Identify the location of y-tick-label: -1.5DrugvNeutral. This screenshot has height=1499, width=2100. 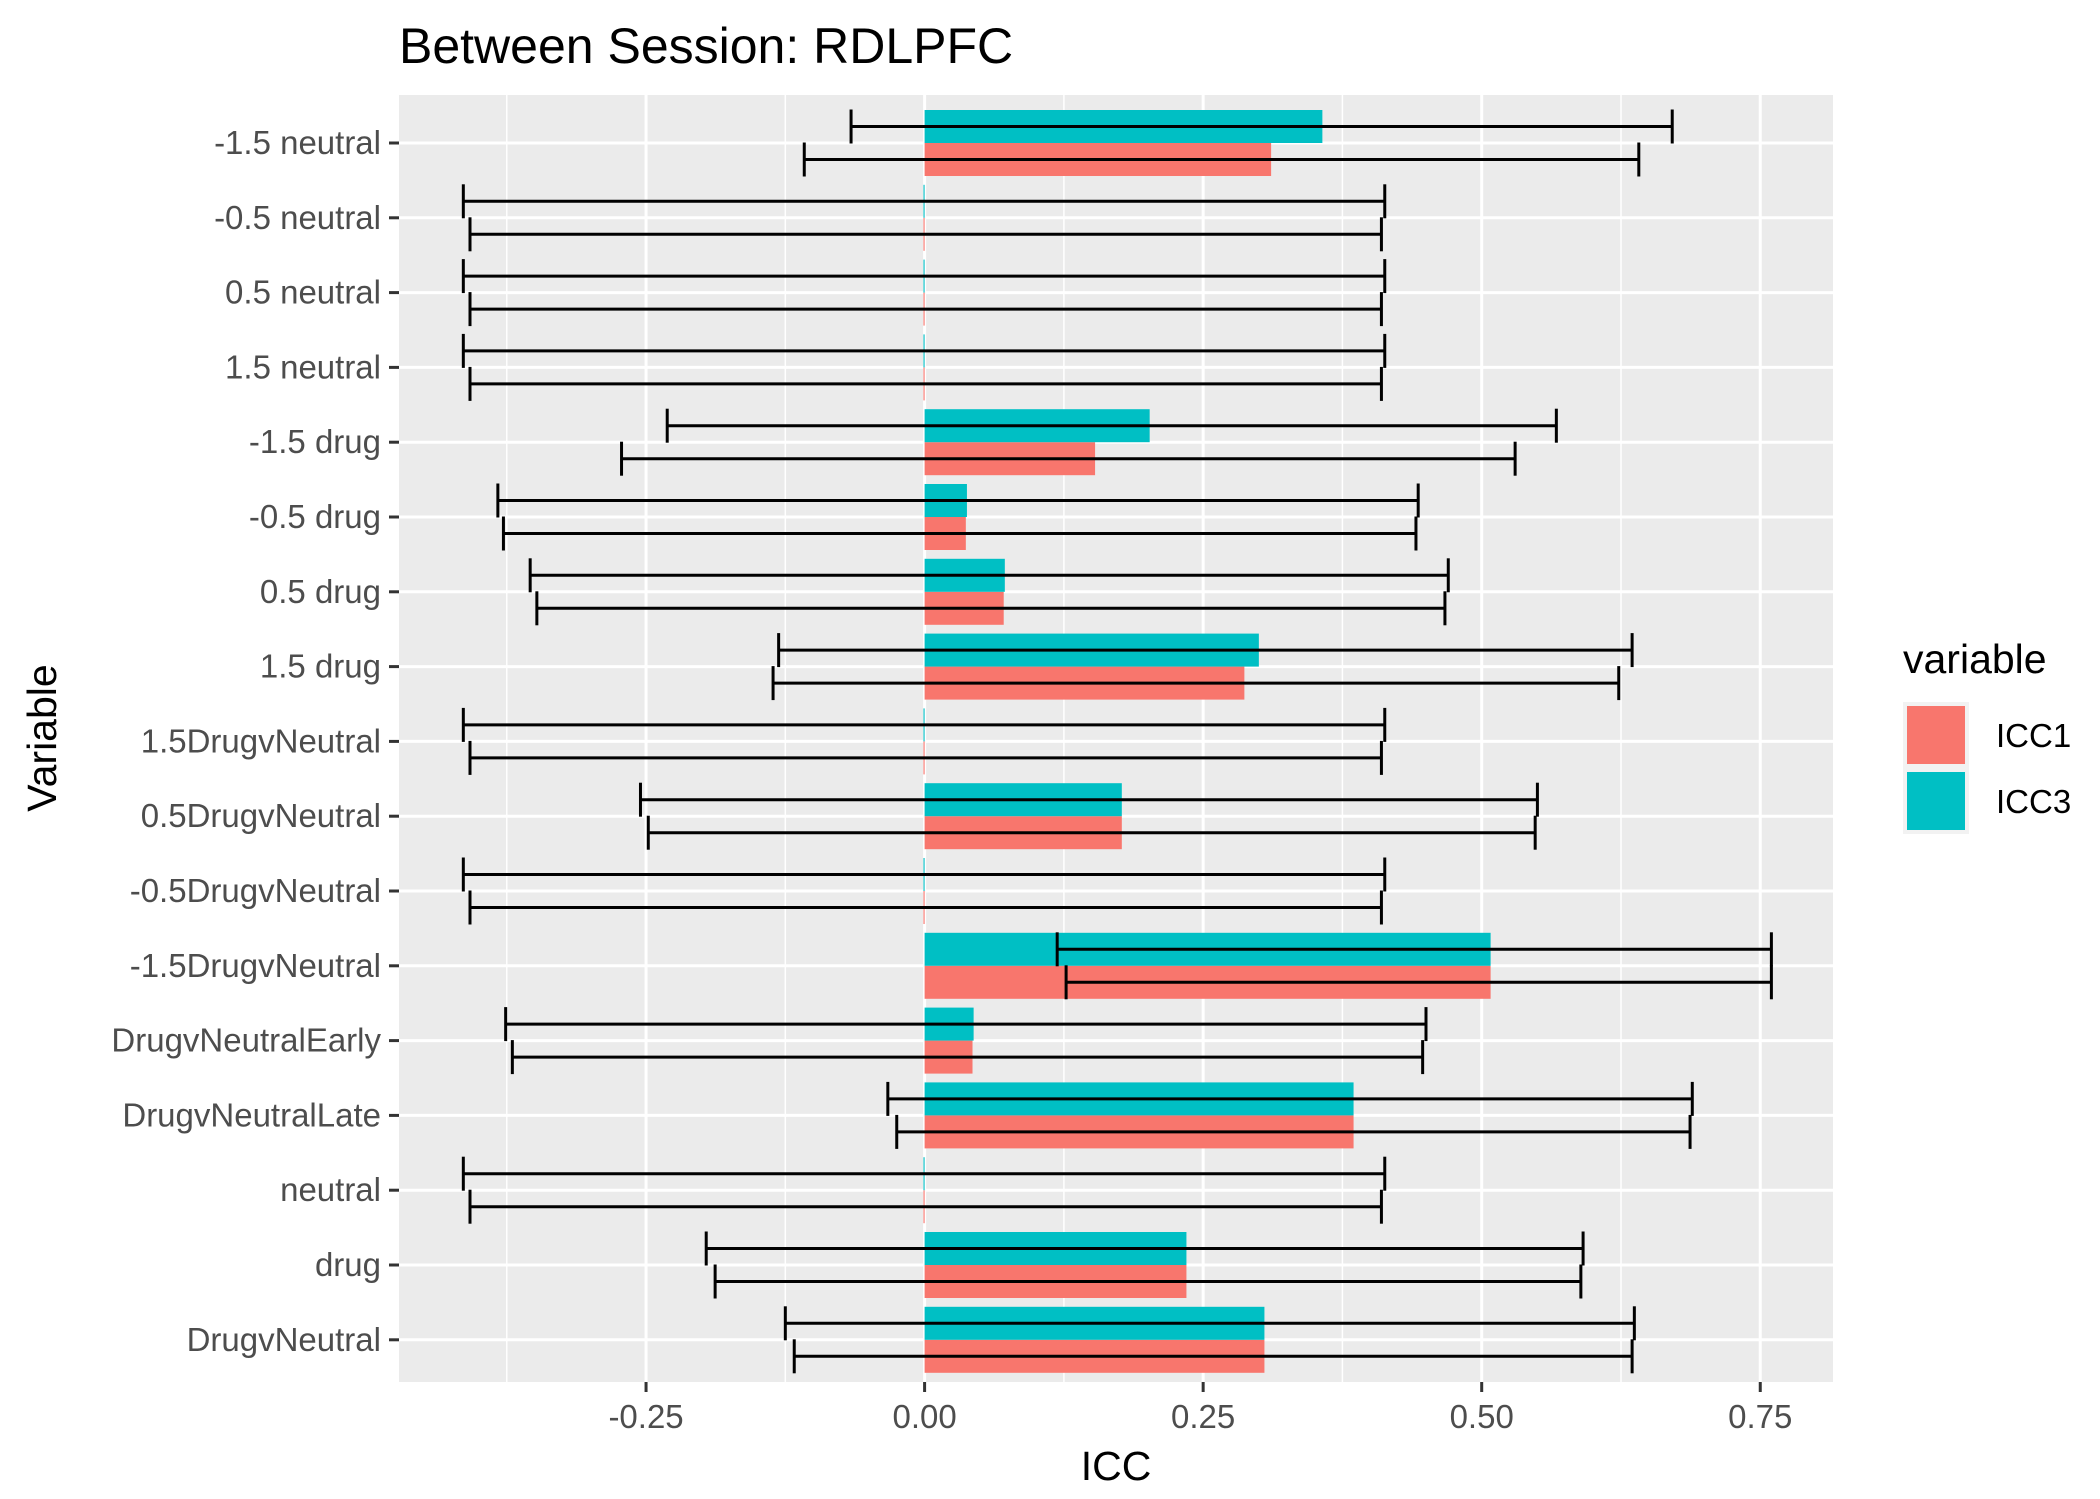
(255, 965).